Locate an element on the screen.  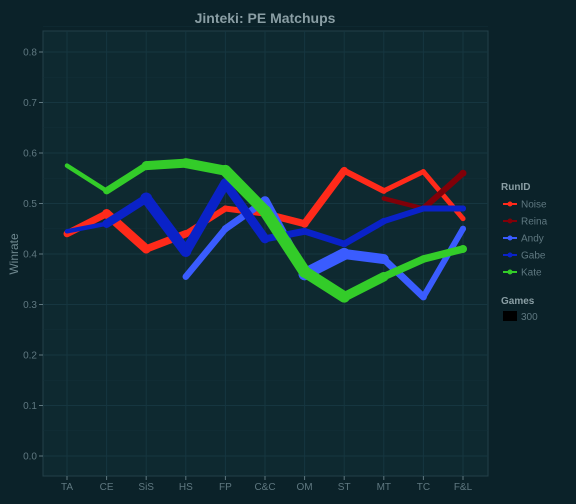
y-tick-label: 0.0 is located at coordinates (30, 457).